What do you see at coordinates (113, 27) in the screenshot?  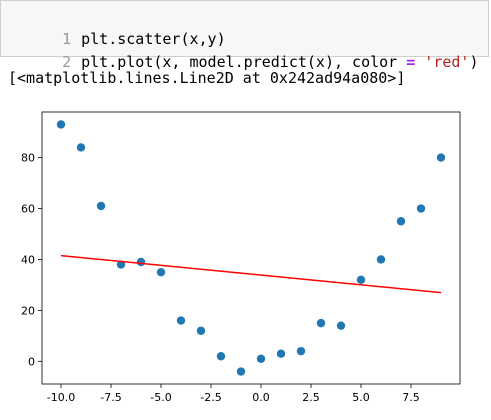 I see `code-line-1: 1 plt.scatter(x,y)` at bounding box center [113, 27].